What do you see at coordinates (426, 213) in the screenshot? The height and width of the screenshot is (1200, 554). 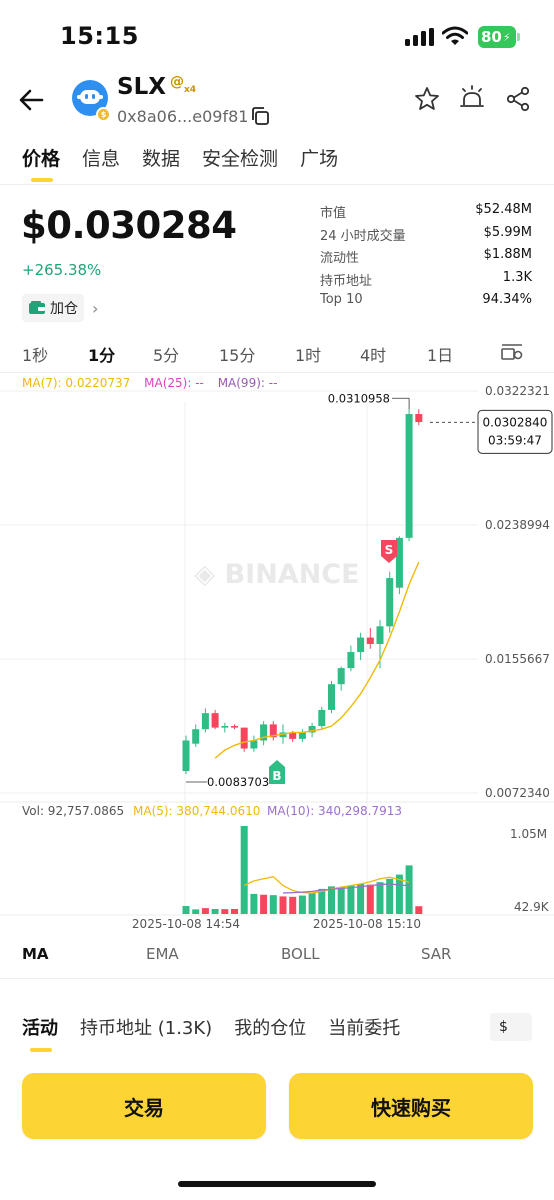 I see `stat-row: 市值 $52.48M` at bounding box center [426, 213].